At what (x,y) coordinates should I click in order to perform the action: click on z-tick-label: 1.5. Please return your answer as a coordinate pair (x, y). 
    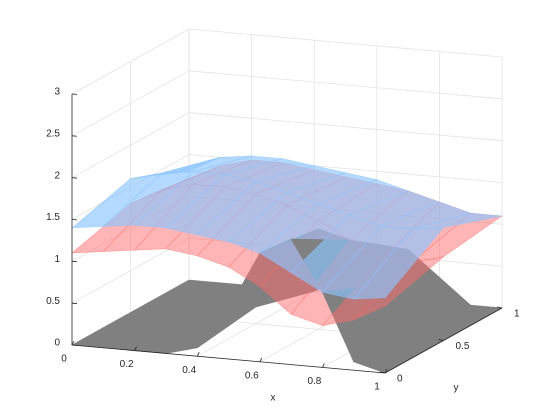
    Looking at the image, I should click on (53, 217).